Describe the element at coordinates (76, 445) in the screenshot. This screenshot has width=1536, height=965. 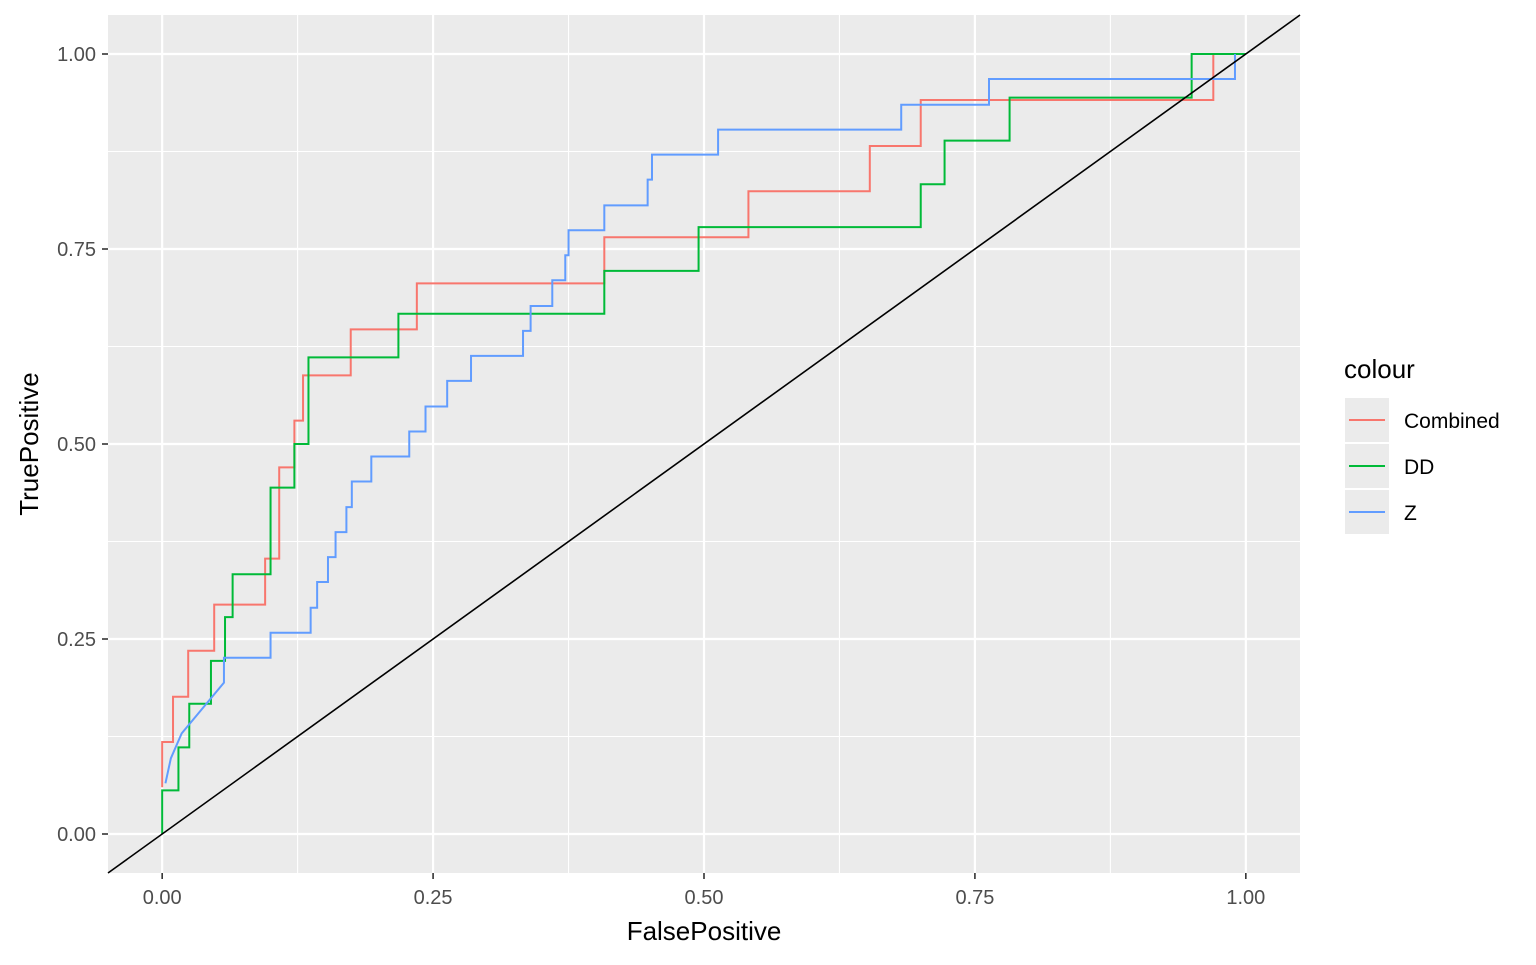
I see `y-tick-label-2: 0.50` at that location.